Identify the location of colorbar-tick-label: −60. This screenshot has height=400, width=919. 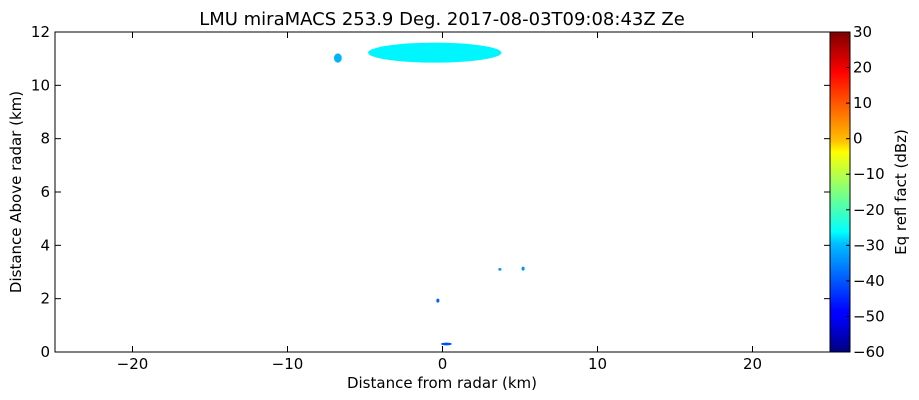
(869, 352).